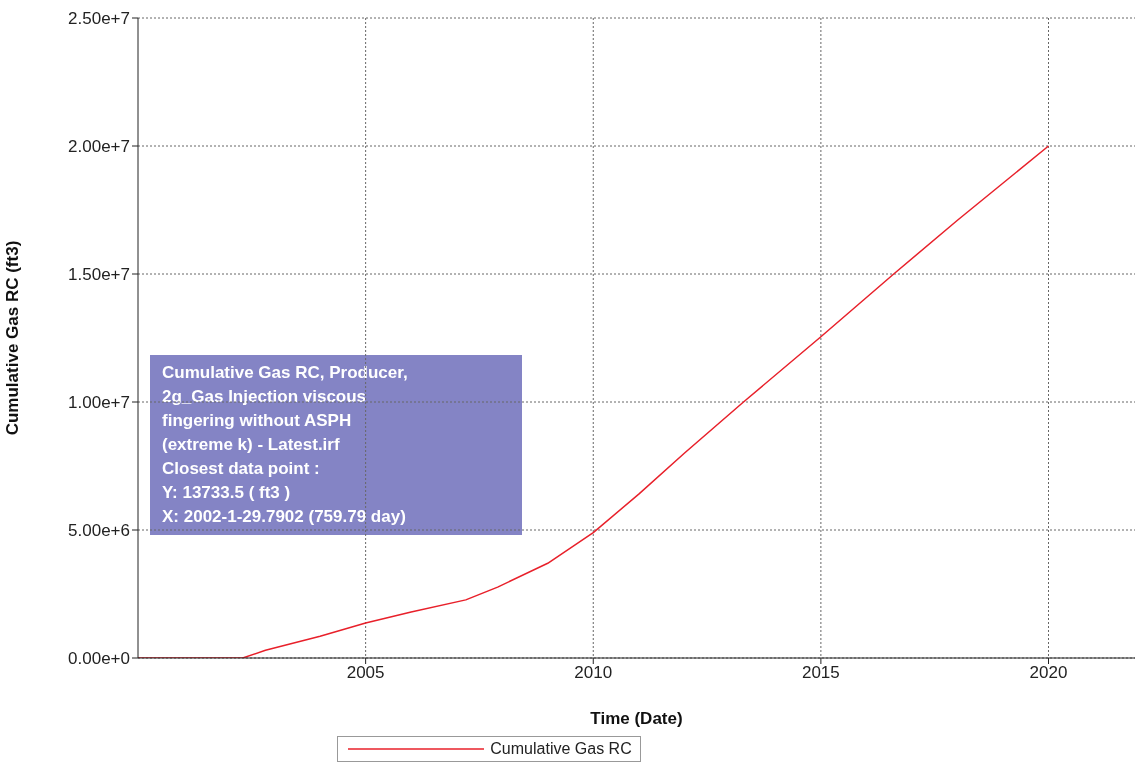 The height and width of the screenshot is (774, 1138). Describe the element at coordinates (636, 718) in the screenshot. I see `x-axis-title: Time (Date)` at that location.